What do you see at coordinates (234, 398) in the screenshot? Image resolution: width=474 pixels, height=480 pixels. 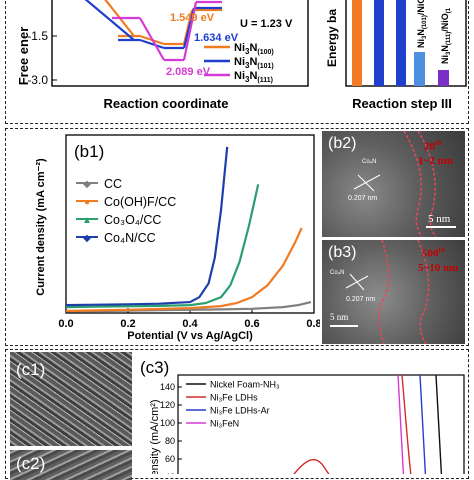 I see `c3-legend-label: Ni₃Fe LDHs` at bounding box center [234, 398].